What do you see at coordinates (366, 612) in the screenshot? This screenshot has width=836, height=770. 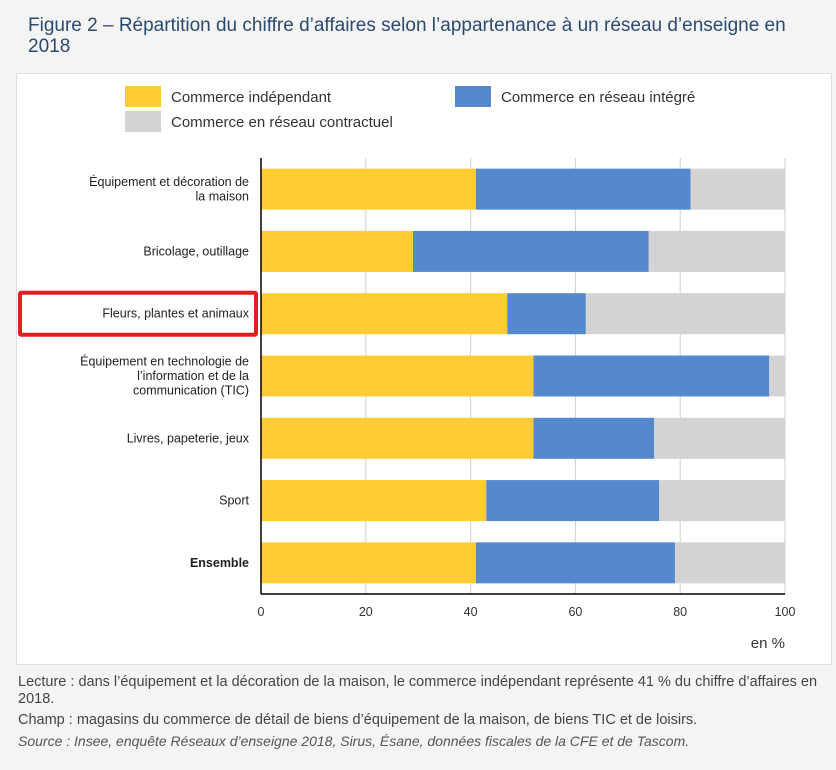 I see `x-tick-label: 20` at bounding box center [366, 612].